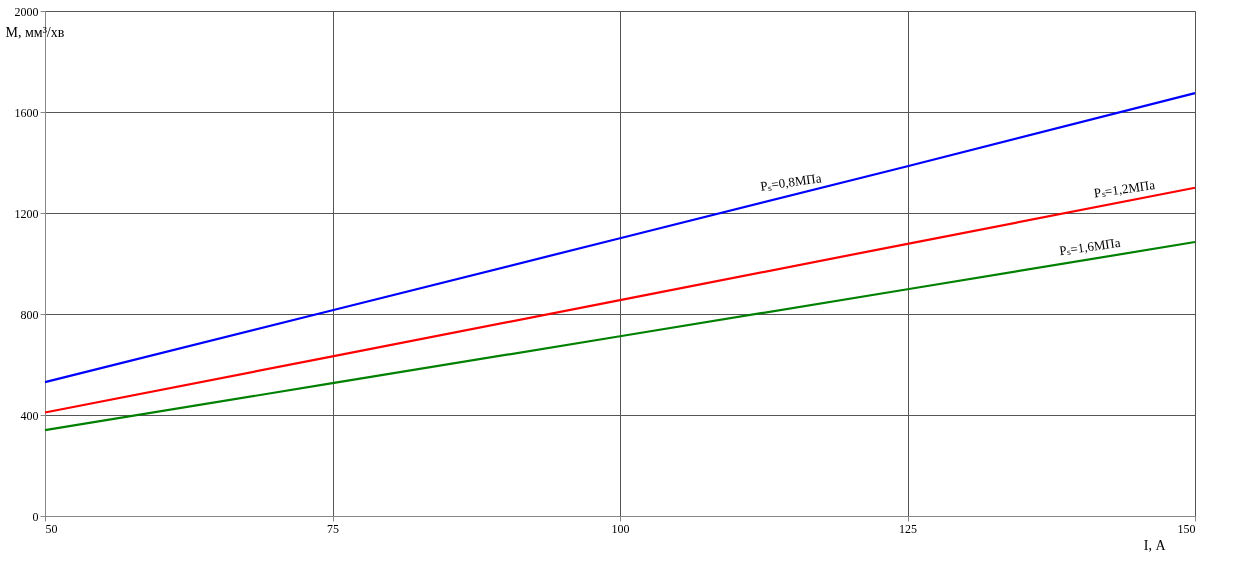 This screenshot has width=1253, height=562. What do you see at coordinates (35, 516) in the screenshot?
I see `y-tick-label: 0` at bounding box center [35, 516].